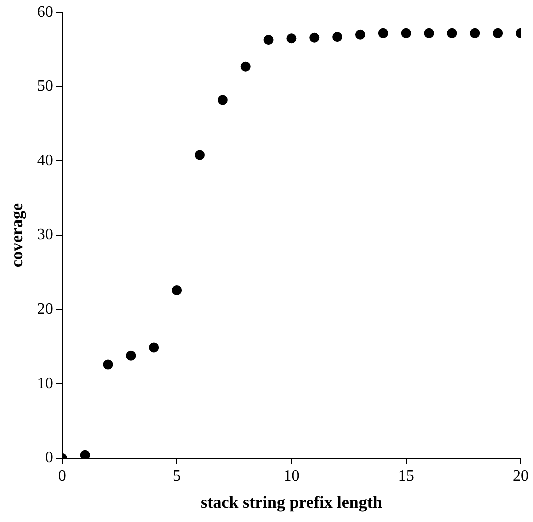  Describe the element at coordinates (521, 477) in the screenshot. I see `x-tick-label: 20` at that location.